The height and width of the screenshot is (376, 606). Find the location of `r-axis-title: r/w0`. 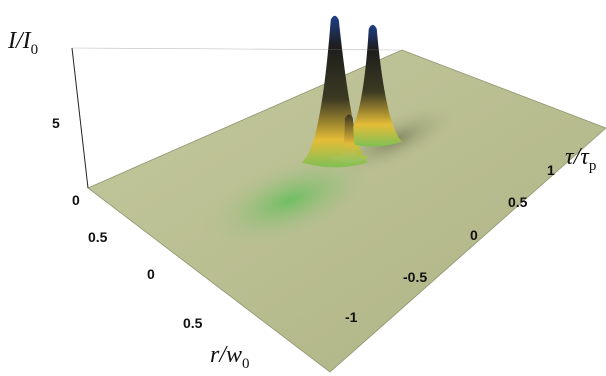

r-axis-title: r/w0 is located at coordinates (230, 357).